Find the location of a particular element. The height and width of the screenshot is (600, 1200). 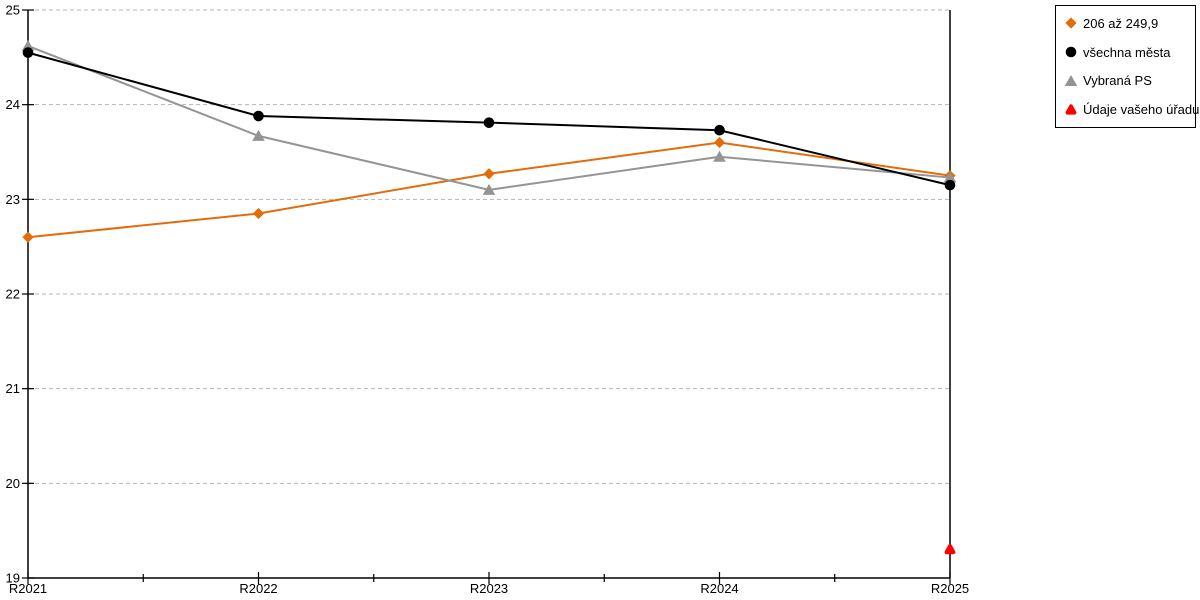

legend-label: všechna města is located at coordinates (1127, 52).